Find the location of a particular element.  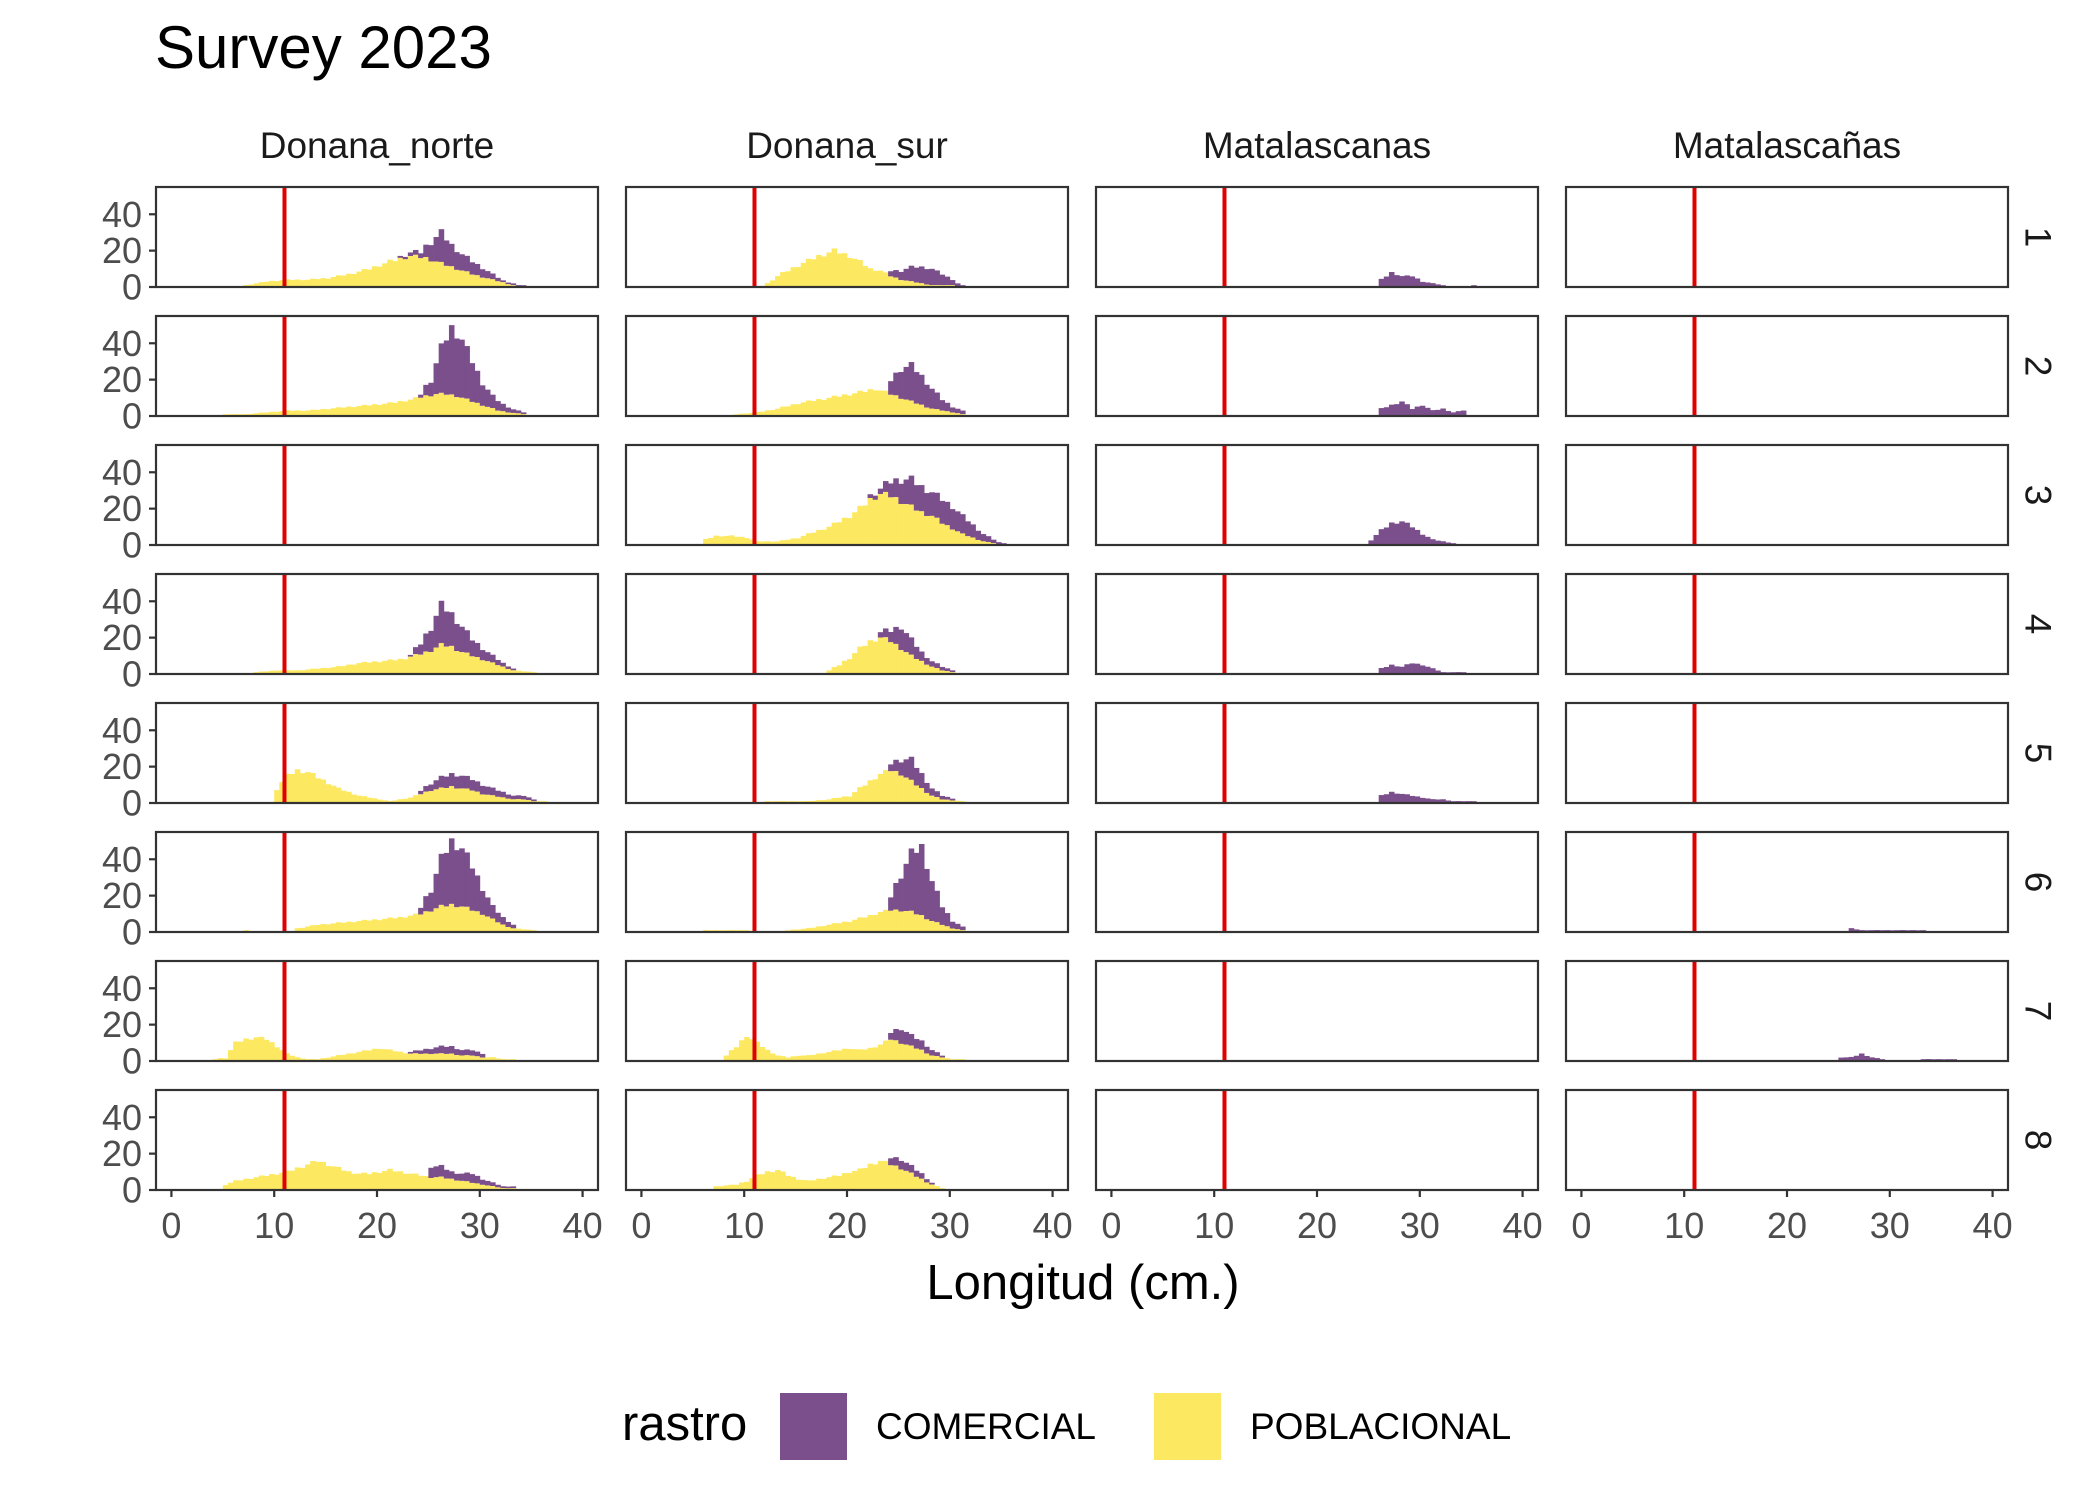

strip-label-row: 6 is located at coordinates (2038, 882).